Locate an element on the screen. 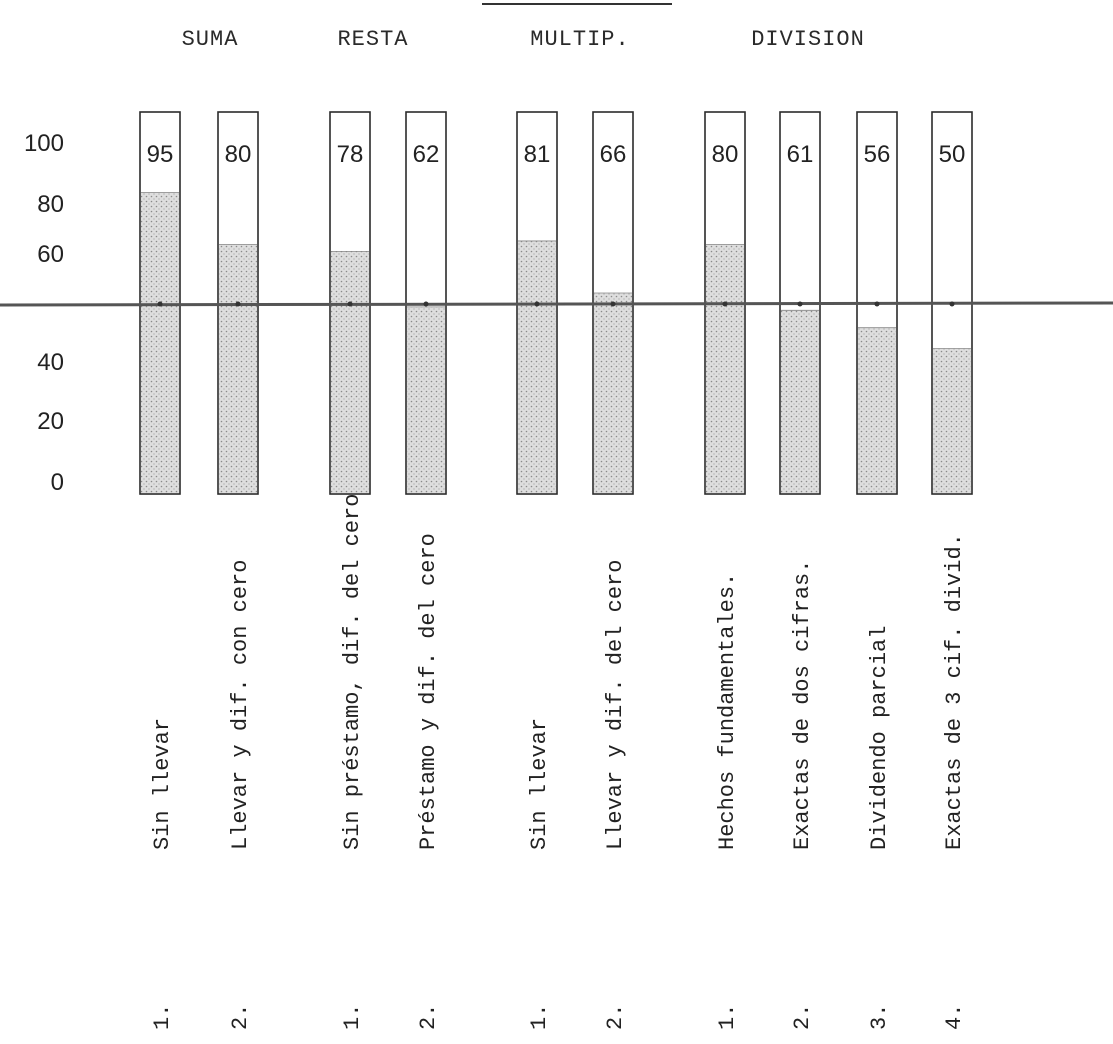 Image resolution: width=1113 pixels, height=1044 pixels. bar-value-label: 78 is located at coordinates (350, 154).